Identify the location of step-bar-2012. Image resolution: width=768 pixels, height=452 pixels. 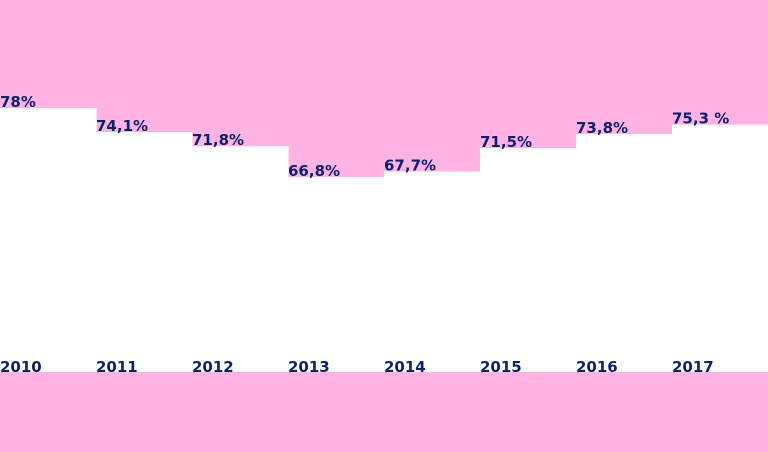
(240, 259).